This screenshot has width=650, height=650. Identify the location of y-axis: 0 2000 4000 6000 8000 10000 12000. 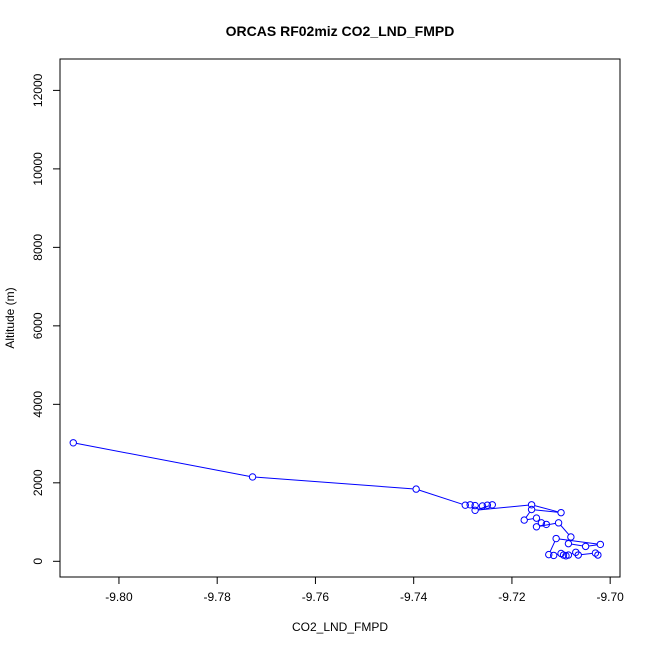
(46, 319).